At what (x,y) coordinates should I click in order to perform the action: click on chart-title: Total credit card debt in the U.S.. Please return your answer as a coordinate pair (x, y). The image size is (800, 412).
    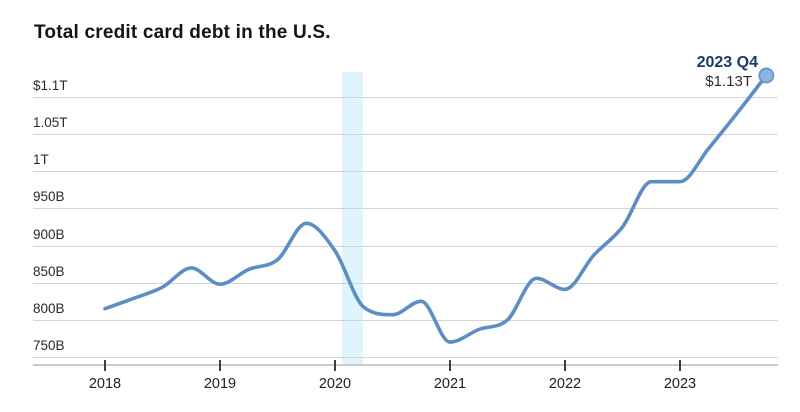
    Looking at the image, I should click on (182, 32).